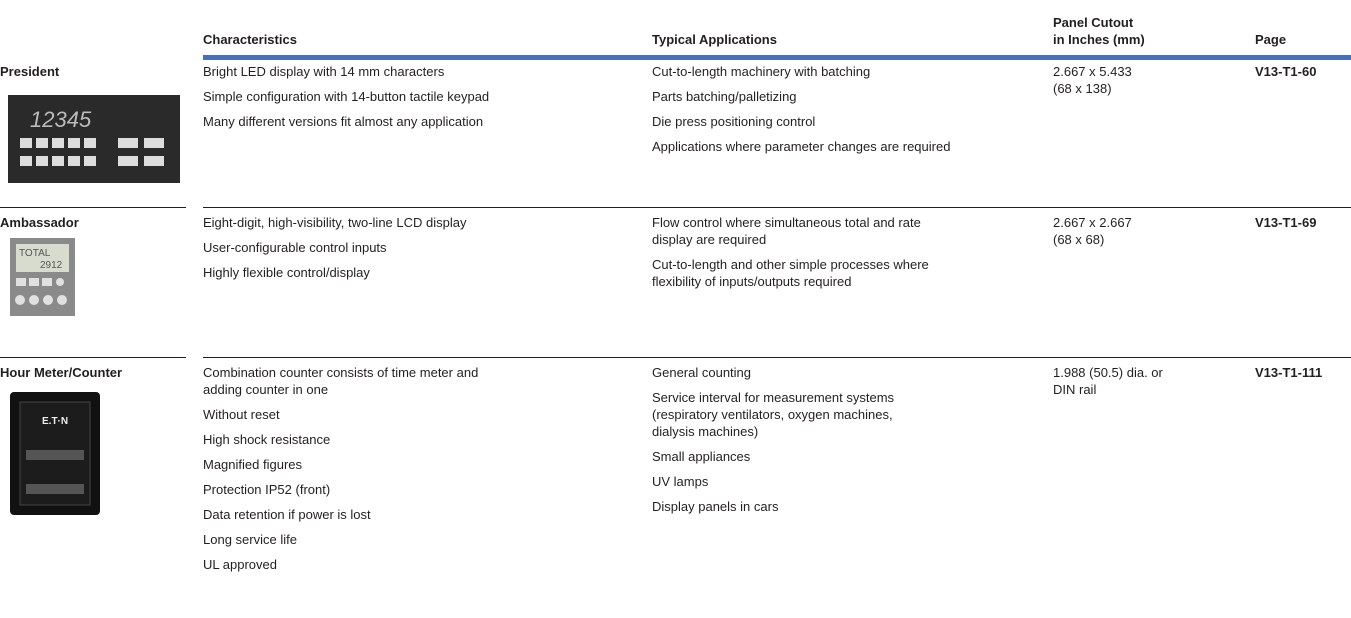 The image size is (1351, 618). Describe the element at coordinates (241, 414) in the screenshot. I see `characteristic: Without reset` at that location.